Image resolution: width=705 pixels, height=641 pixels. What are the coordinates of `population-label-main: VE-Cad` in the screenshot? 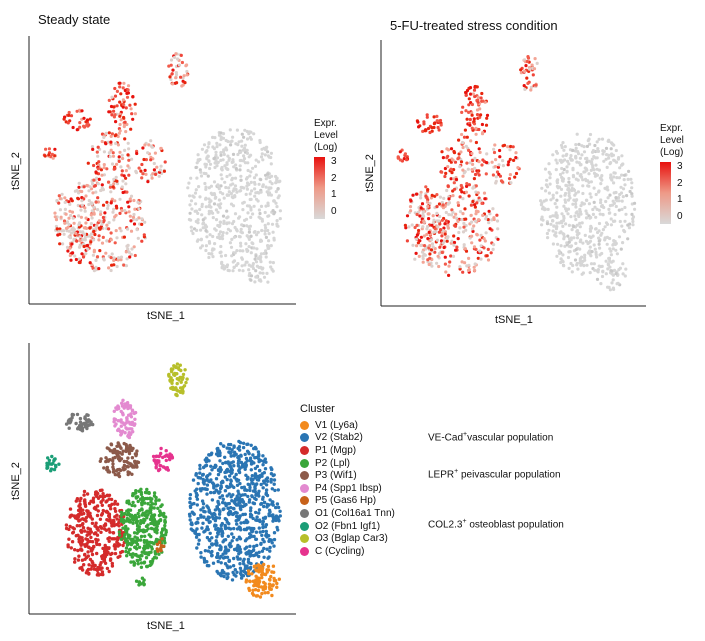 It's located at (446, 438).